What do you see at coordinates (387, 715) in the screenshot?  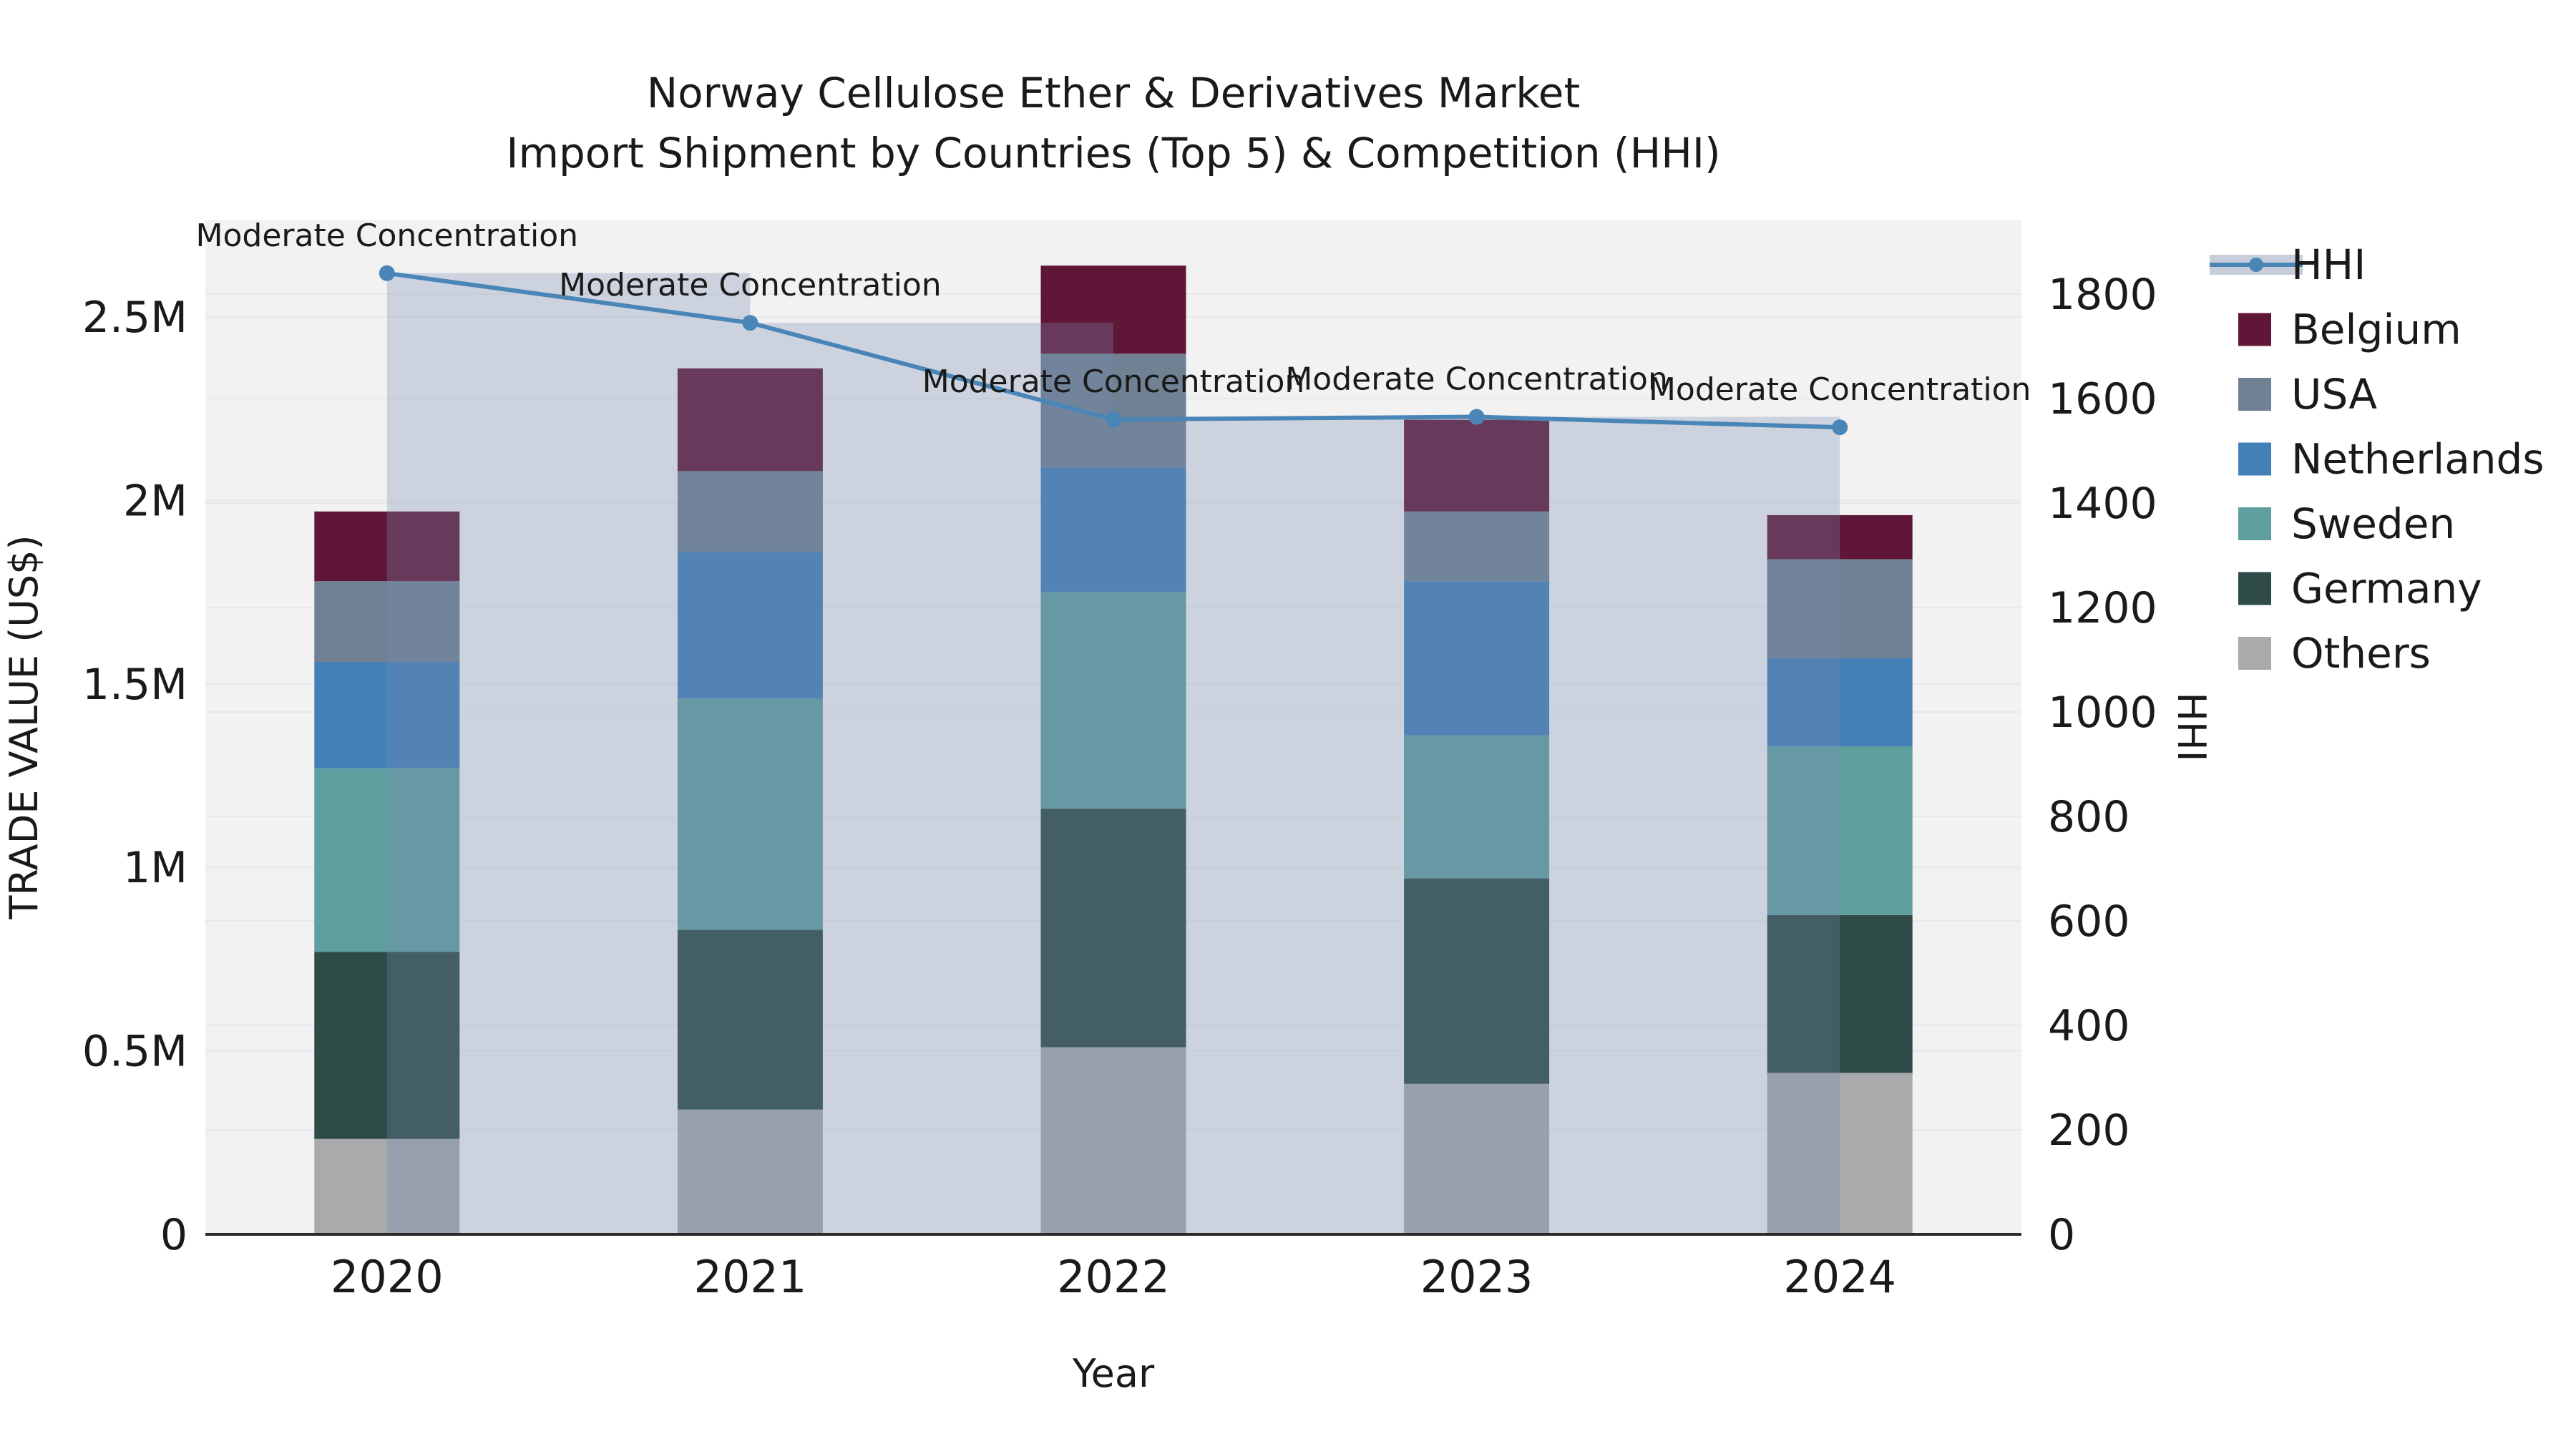 I see `bar-segment-netherlands-2020` at bounding box center [387, 715].